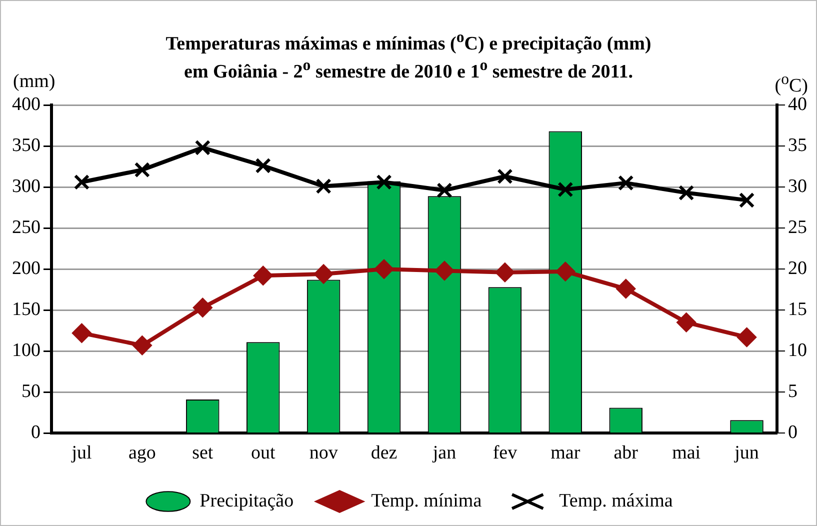 The width and height of the screenshot is (817, 526). I want to click on y-tick-label: 50, so click(31, 391).